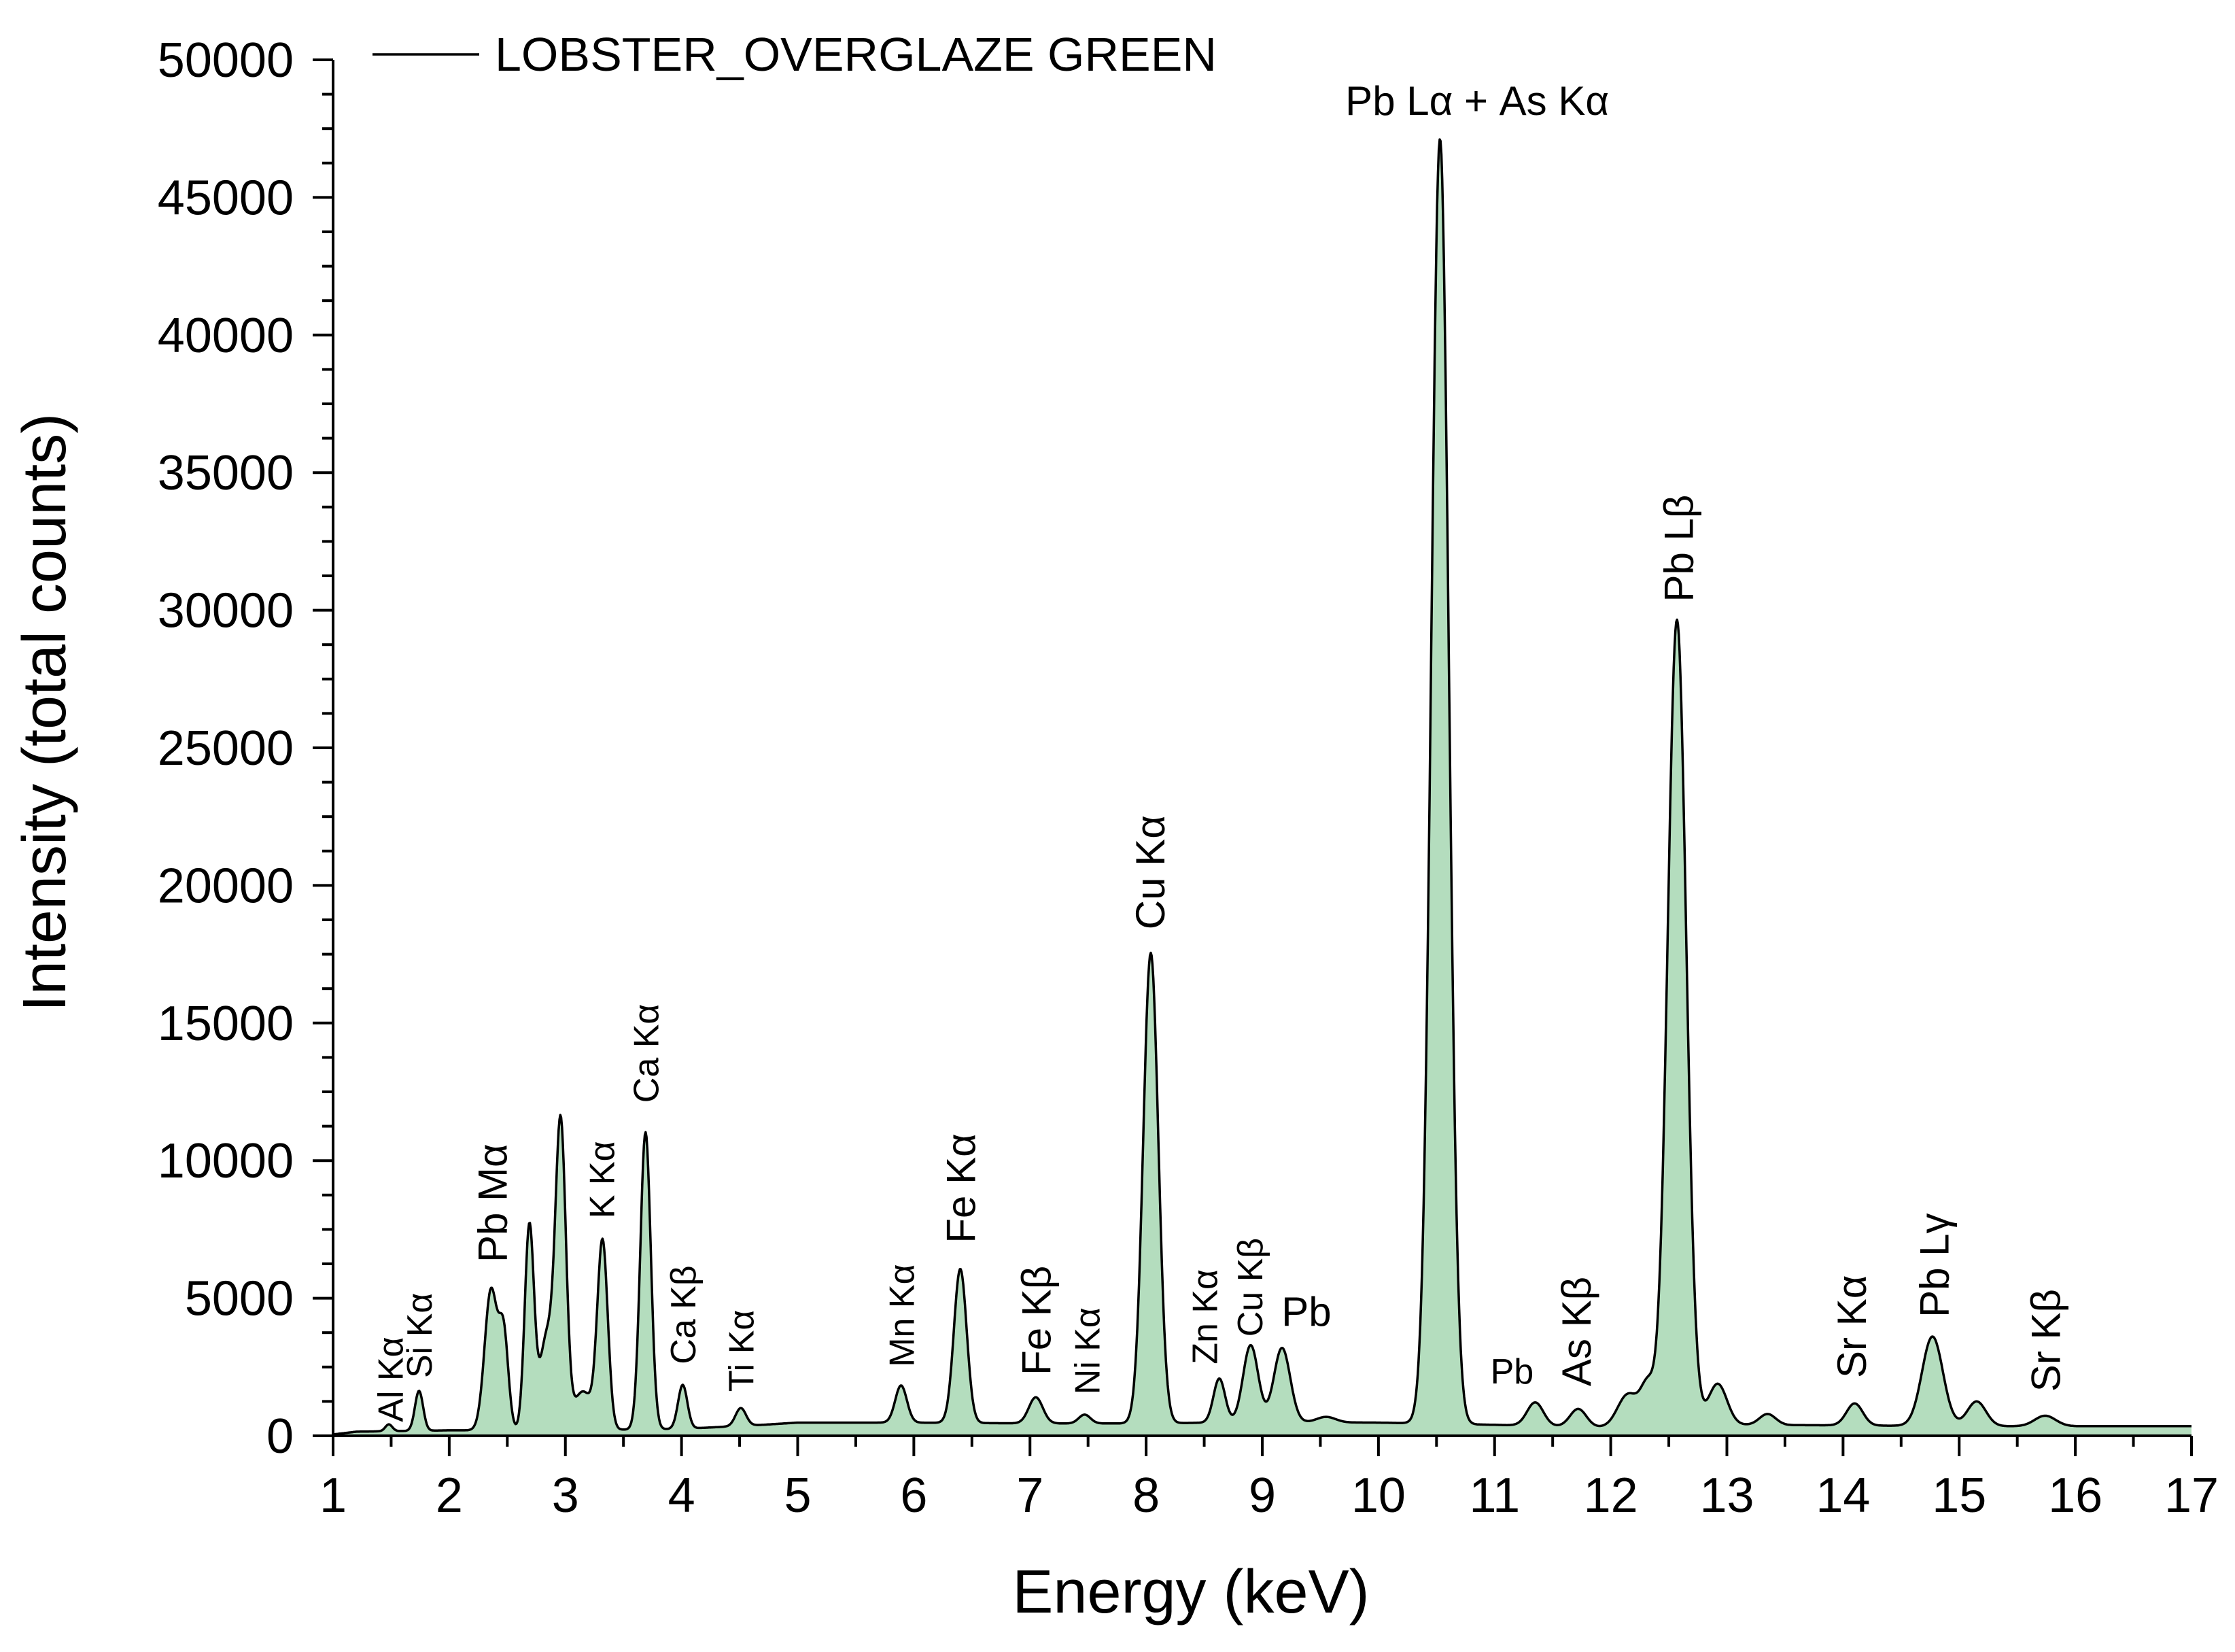  Describe the element at coordinates (1726, 1495) in the screenshot. I see `x-tick-label: 13` at that location.